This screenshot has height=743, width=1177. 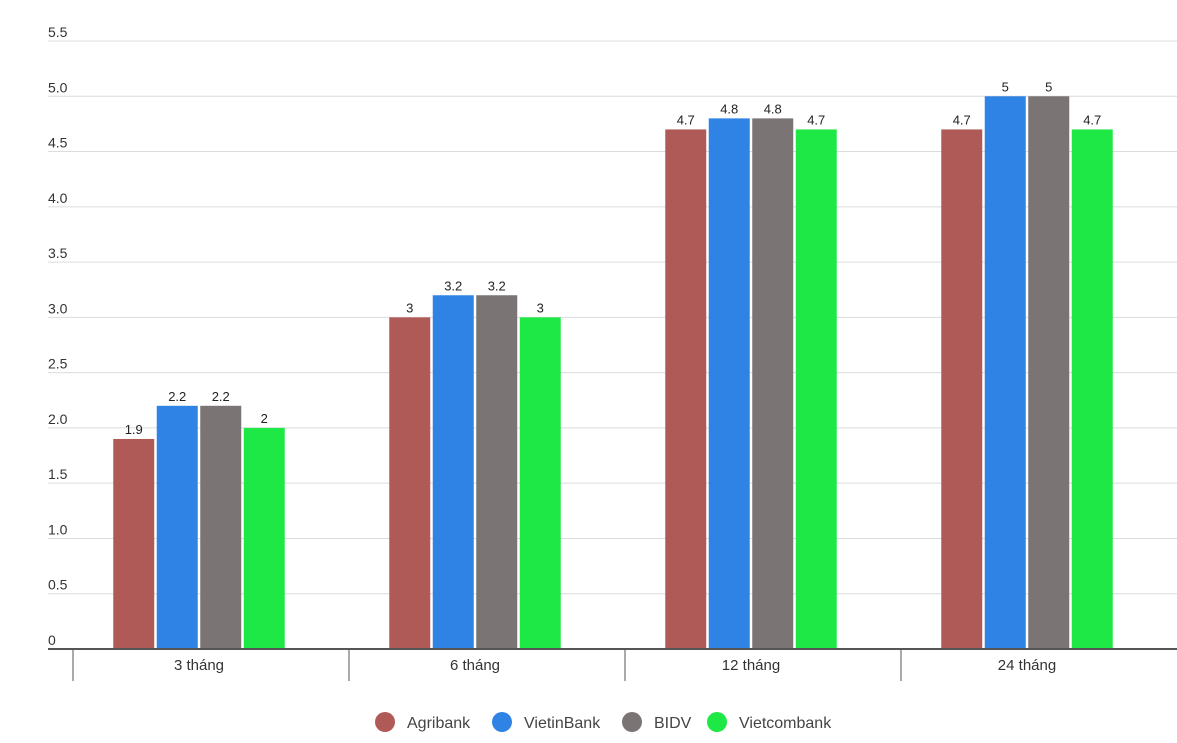 What do you see at coordinates (603, 722) in the screenshot?
I see `legend: Agribank VietinBank BIDV Vietcombank` at bounding box center [603, 722].